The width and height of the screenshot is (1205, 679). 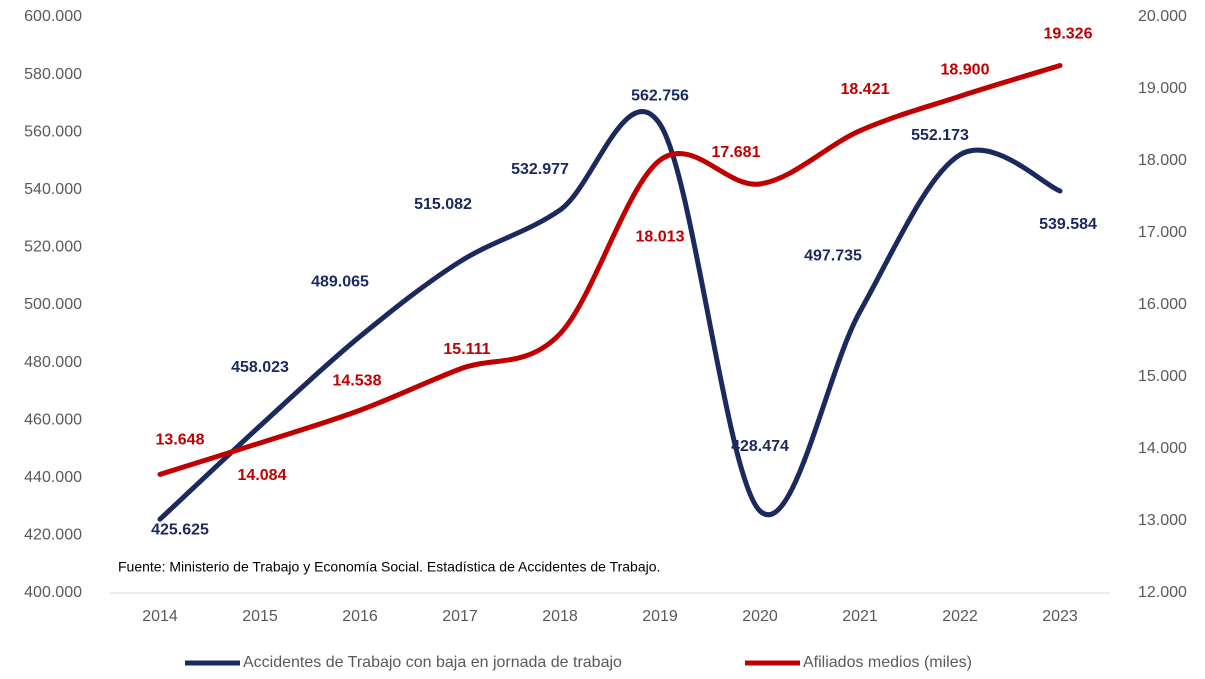 What do you see at coordinates (53, 131) in the screenshot?
I see `y-tick-label: 560.000` at bounding box center [53, 131].